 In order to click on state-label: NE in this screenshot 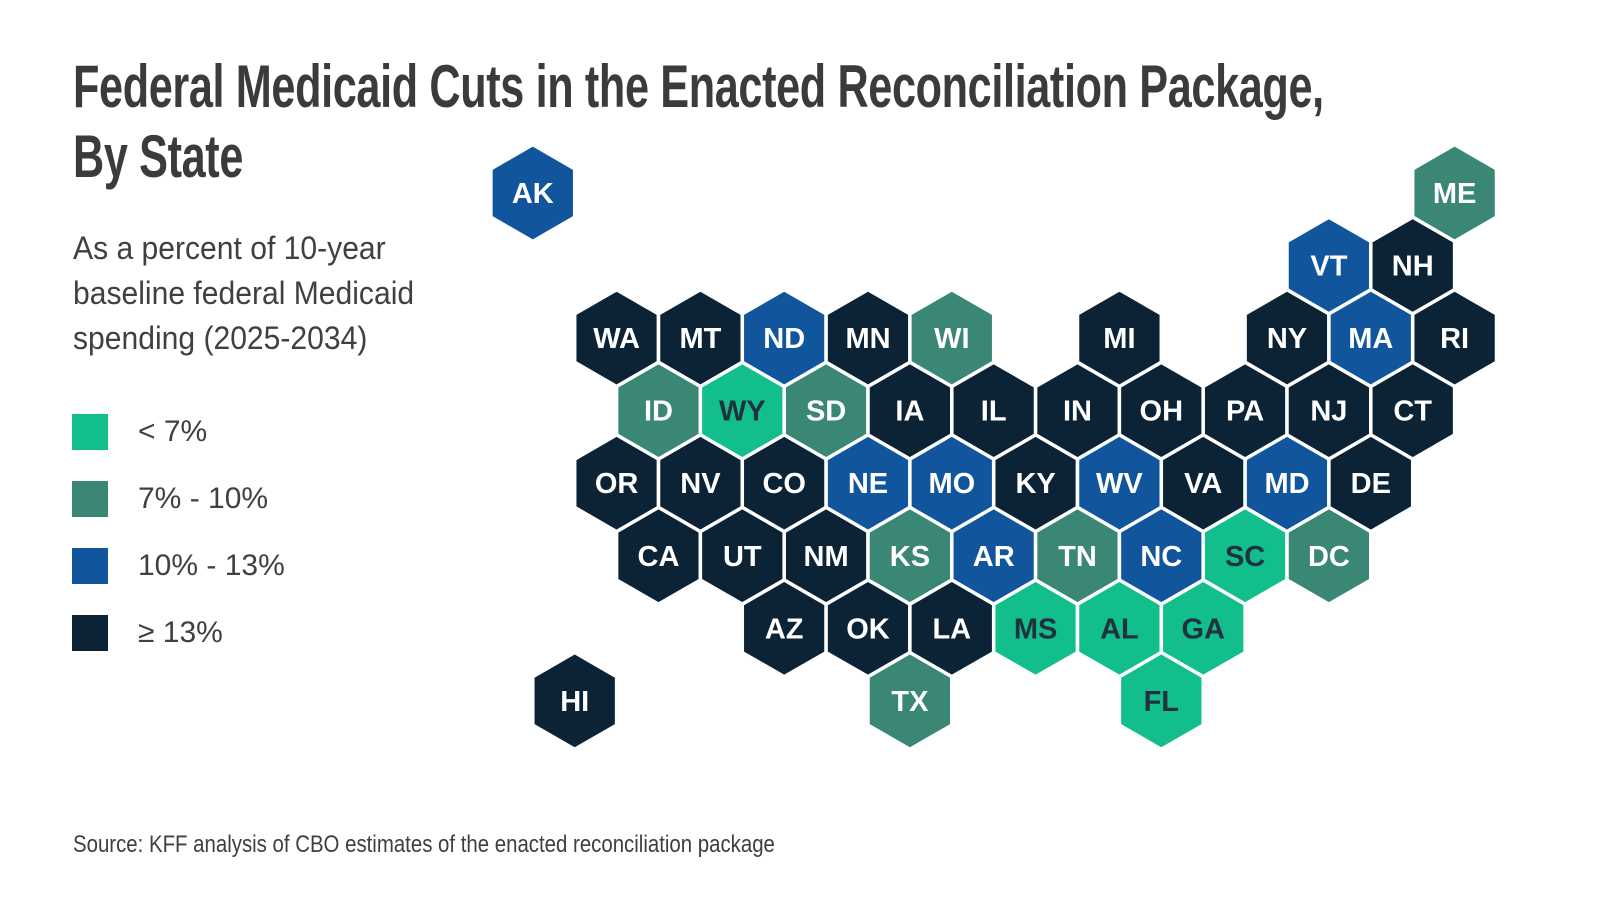, I will do `click(868, 484)`.